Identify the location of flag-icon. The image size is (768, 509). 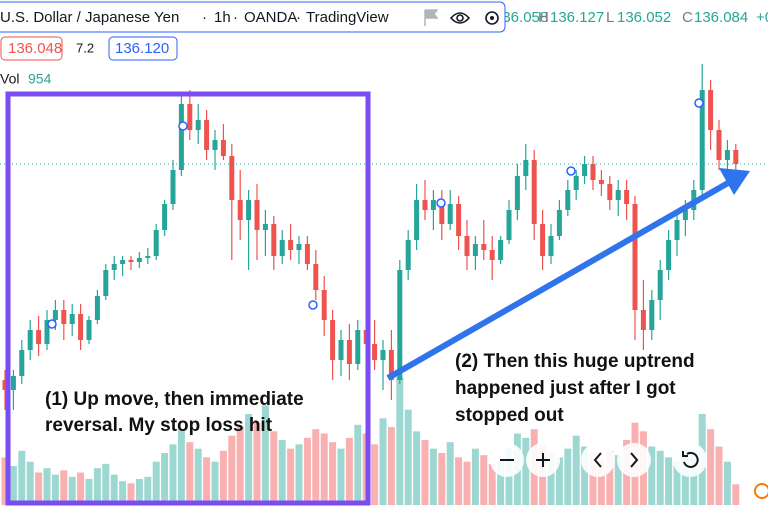
(431, 17).